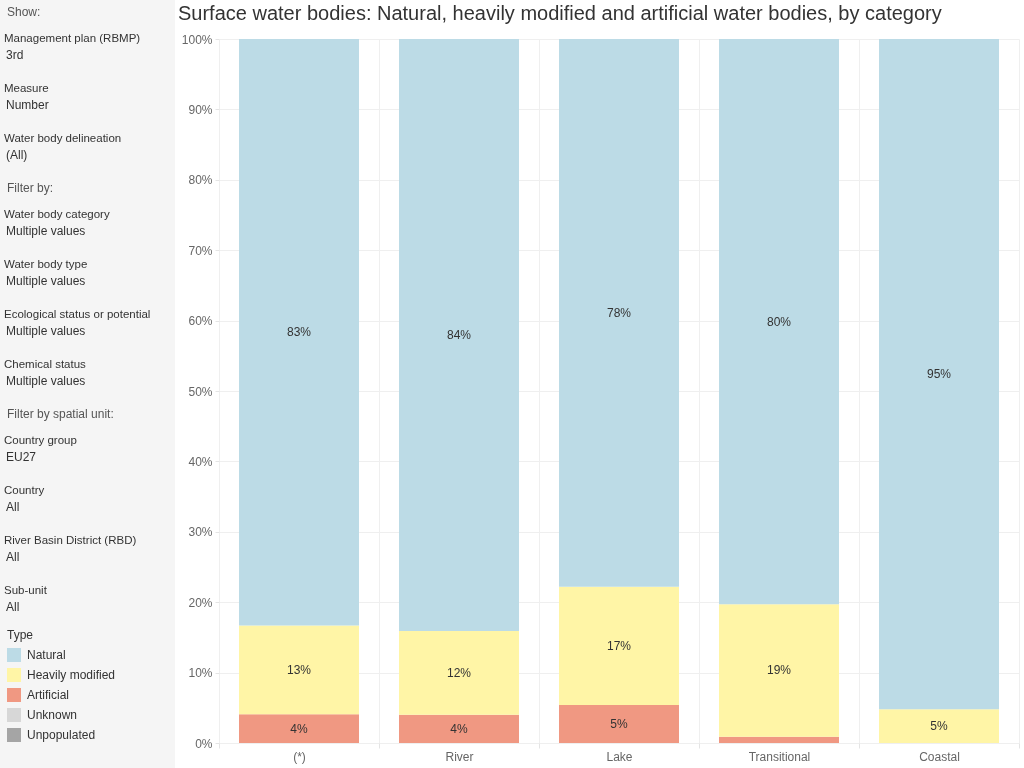  Describe the element at coordinates (204, 743) in the screenshot. I see `y-tick-label: 0%` at that location.